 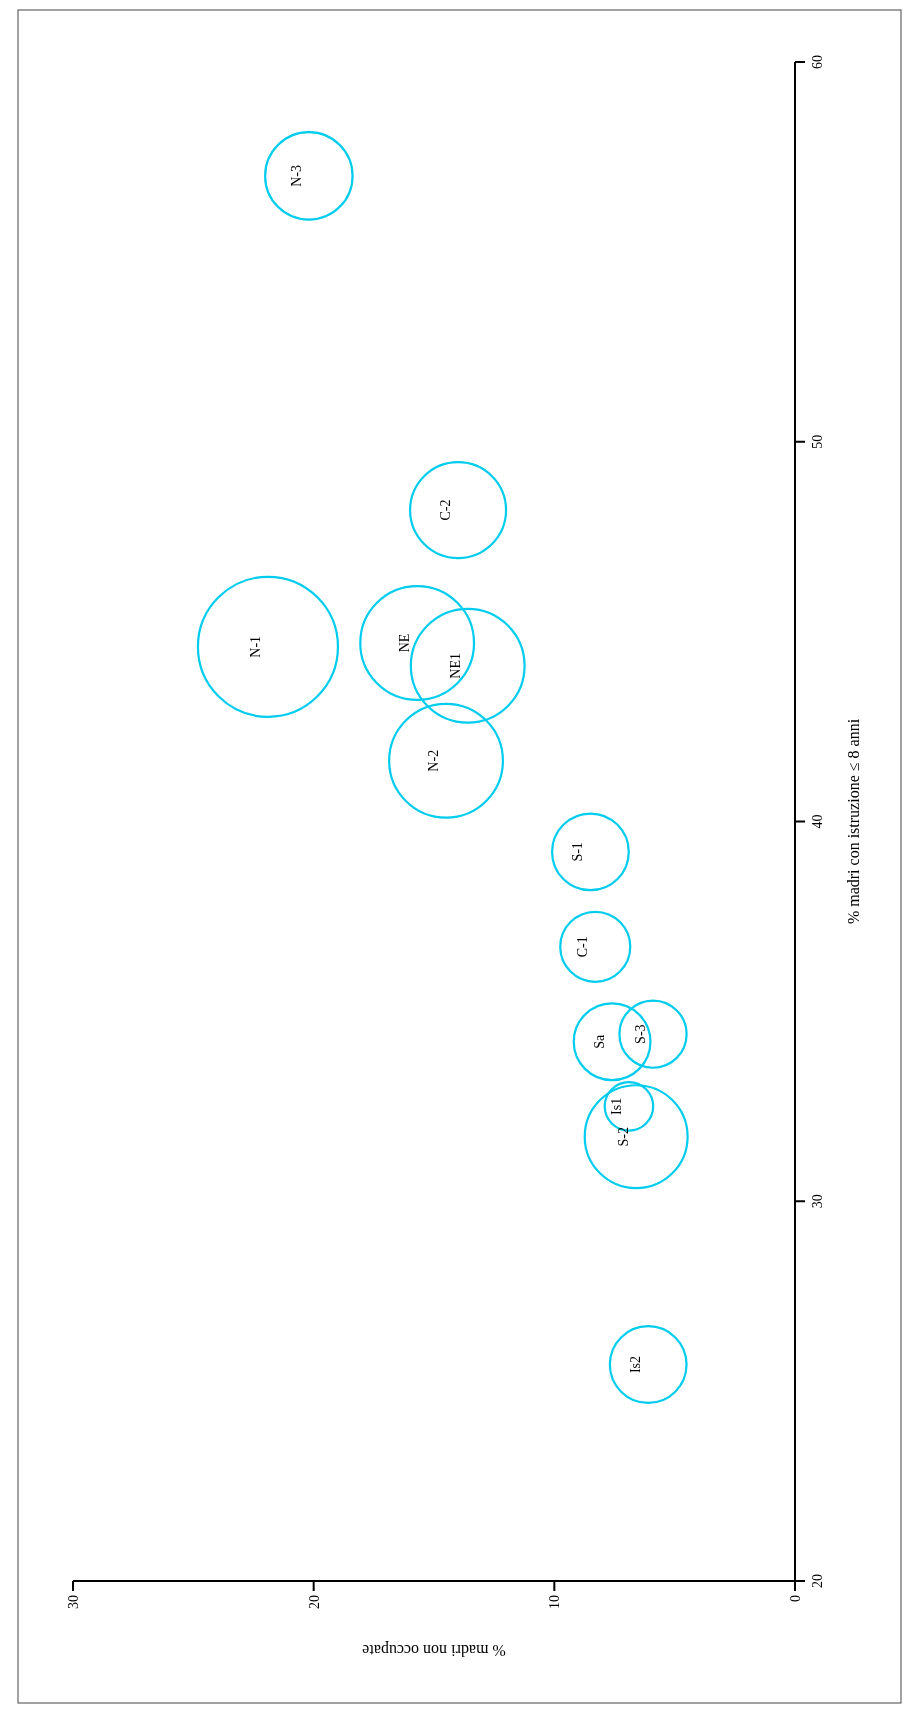 I want to click on annotation: S-2, so click(x=624, y=1136).